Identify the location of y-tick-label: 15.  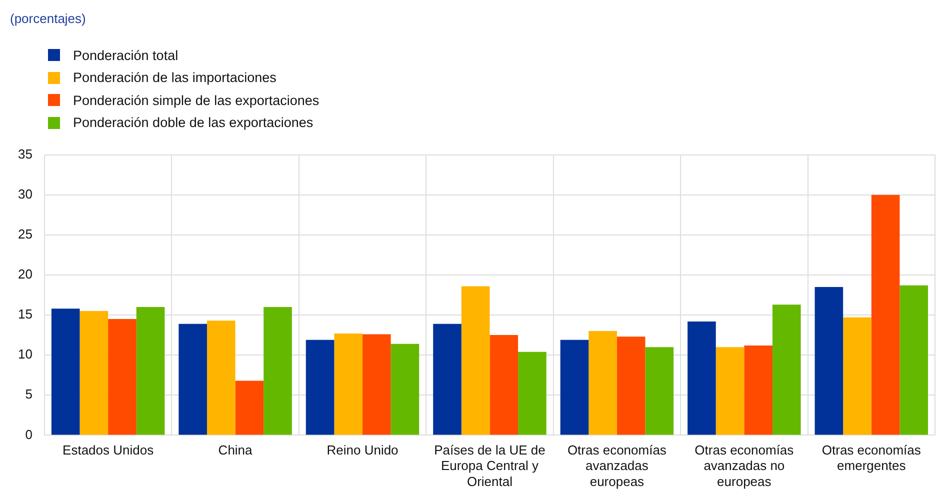
(25, 314).